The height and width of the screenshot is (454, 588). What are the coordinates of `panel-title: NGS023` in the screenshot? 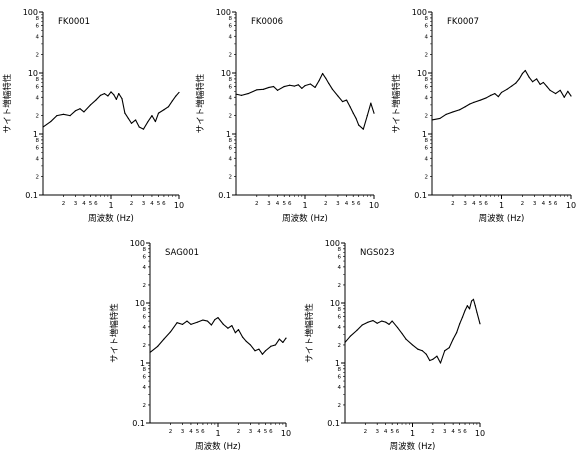 It's located at (377, 253).